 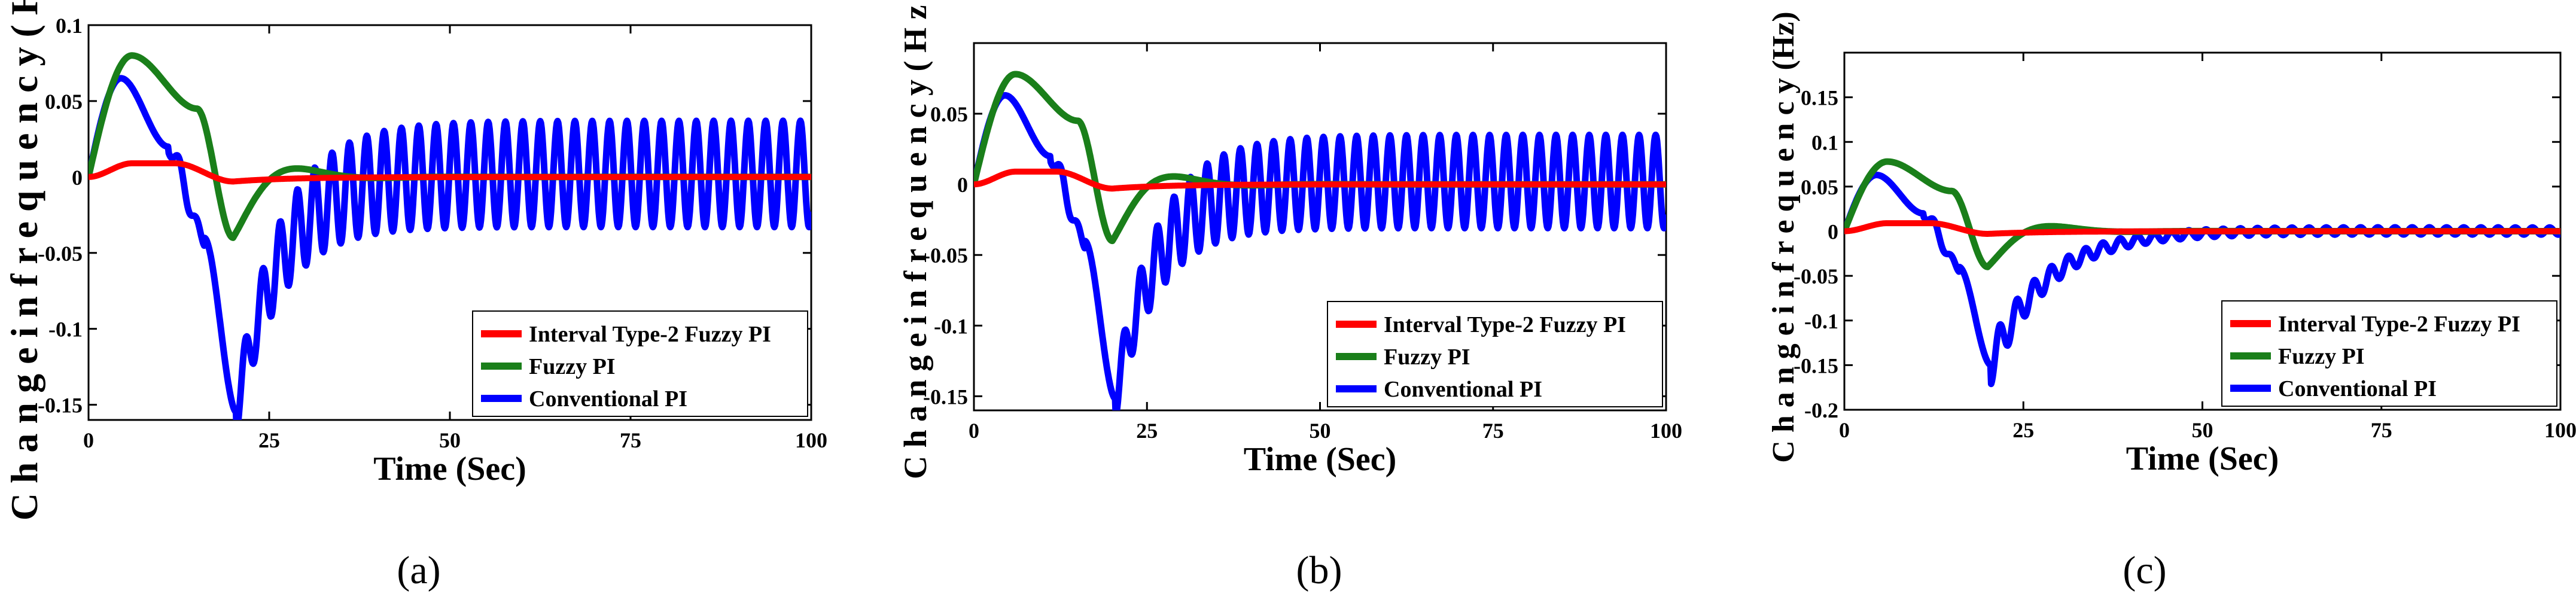 I want to click on y-axis-label: C h a n g e i n f r e q u e n c y (Hz), so click(x=1784, y=236).